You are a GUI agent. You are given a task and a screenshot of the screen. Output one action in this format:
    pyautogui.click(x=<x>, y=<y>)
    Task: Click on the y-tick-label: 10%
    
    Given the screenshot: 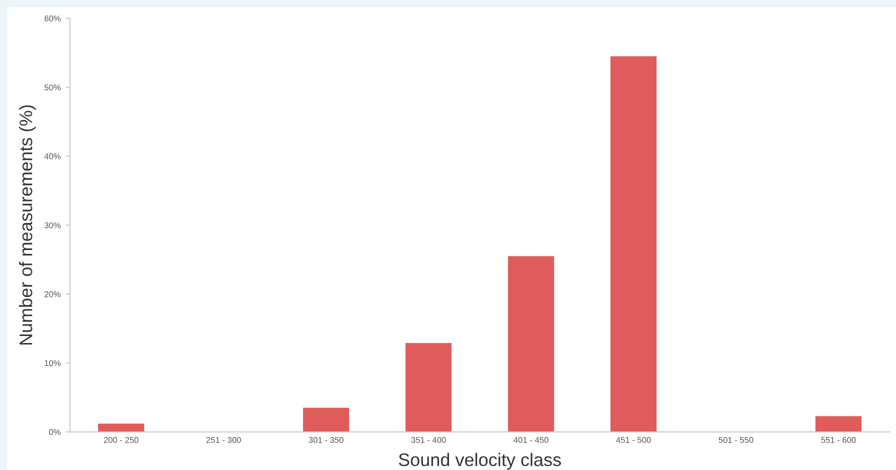 What is the action you would take?
    pyautogui.click(x=52, y=363)
    